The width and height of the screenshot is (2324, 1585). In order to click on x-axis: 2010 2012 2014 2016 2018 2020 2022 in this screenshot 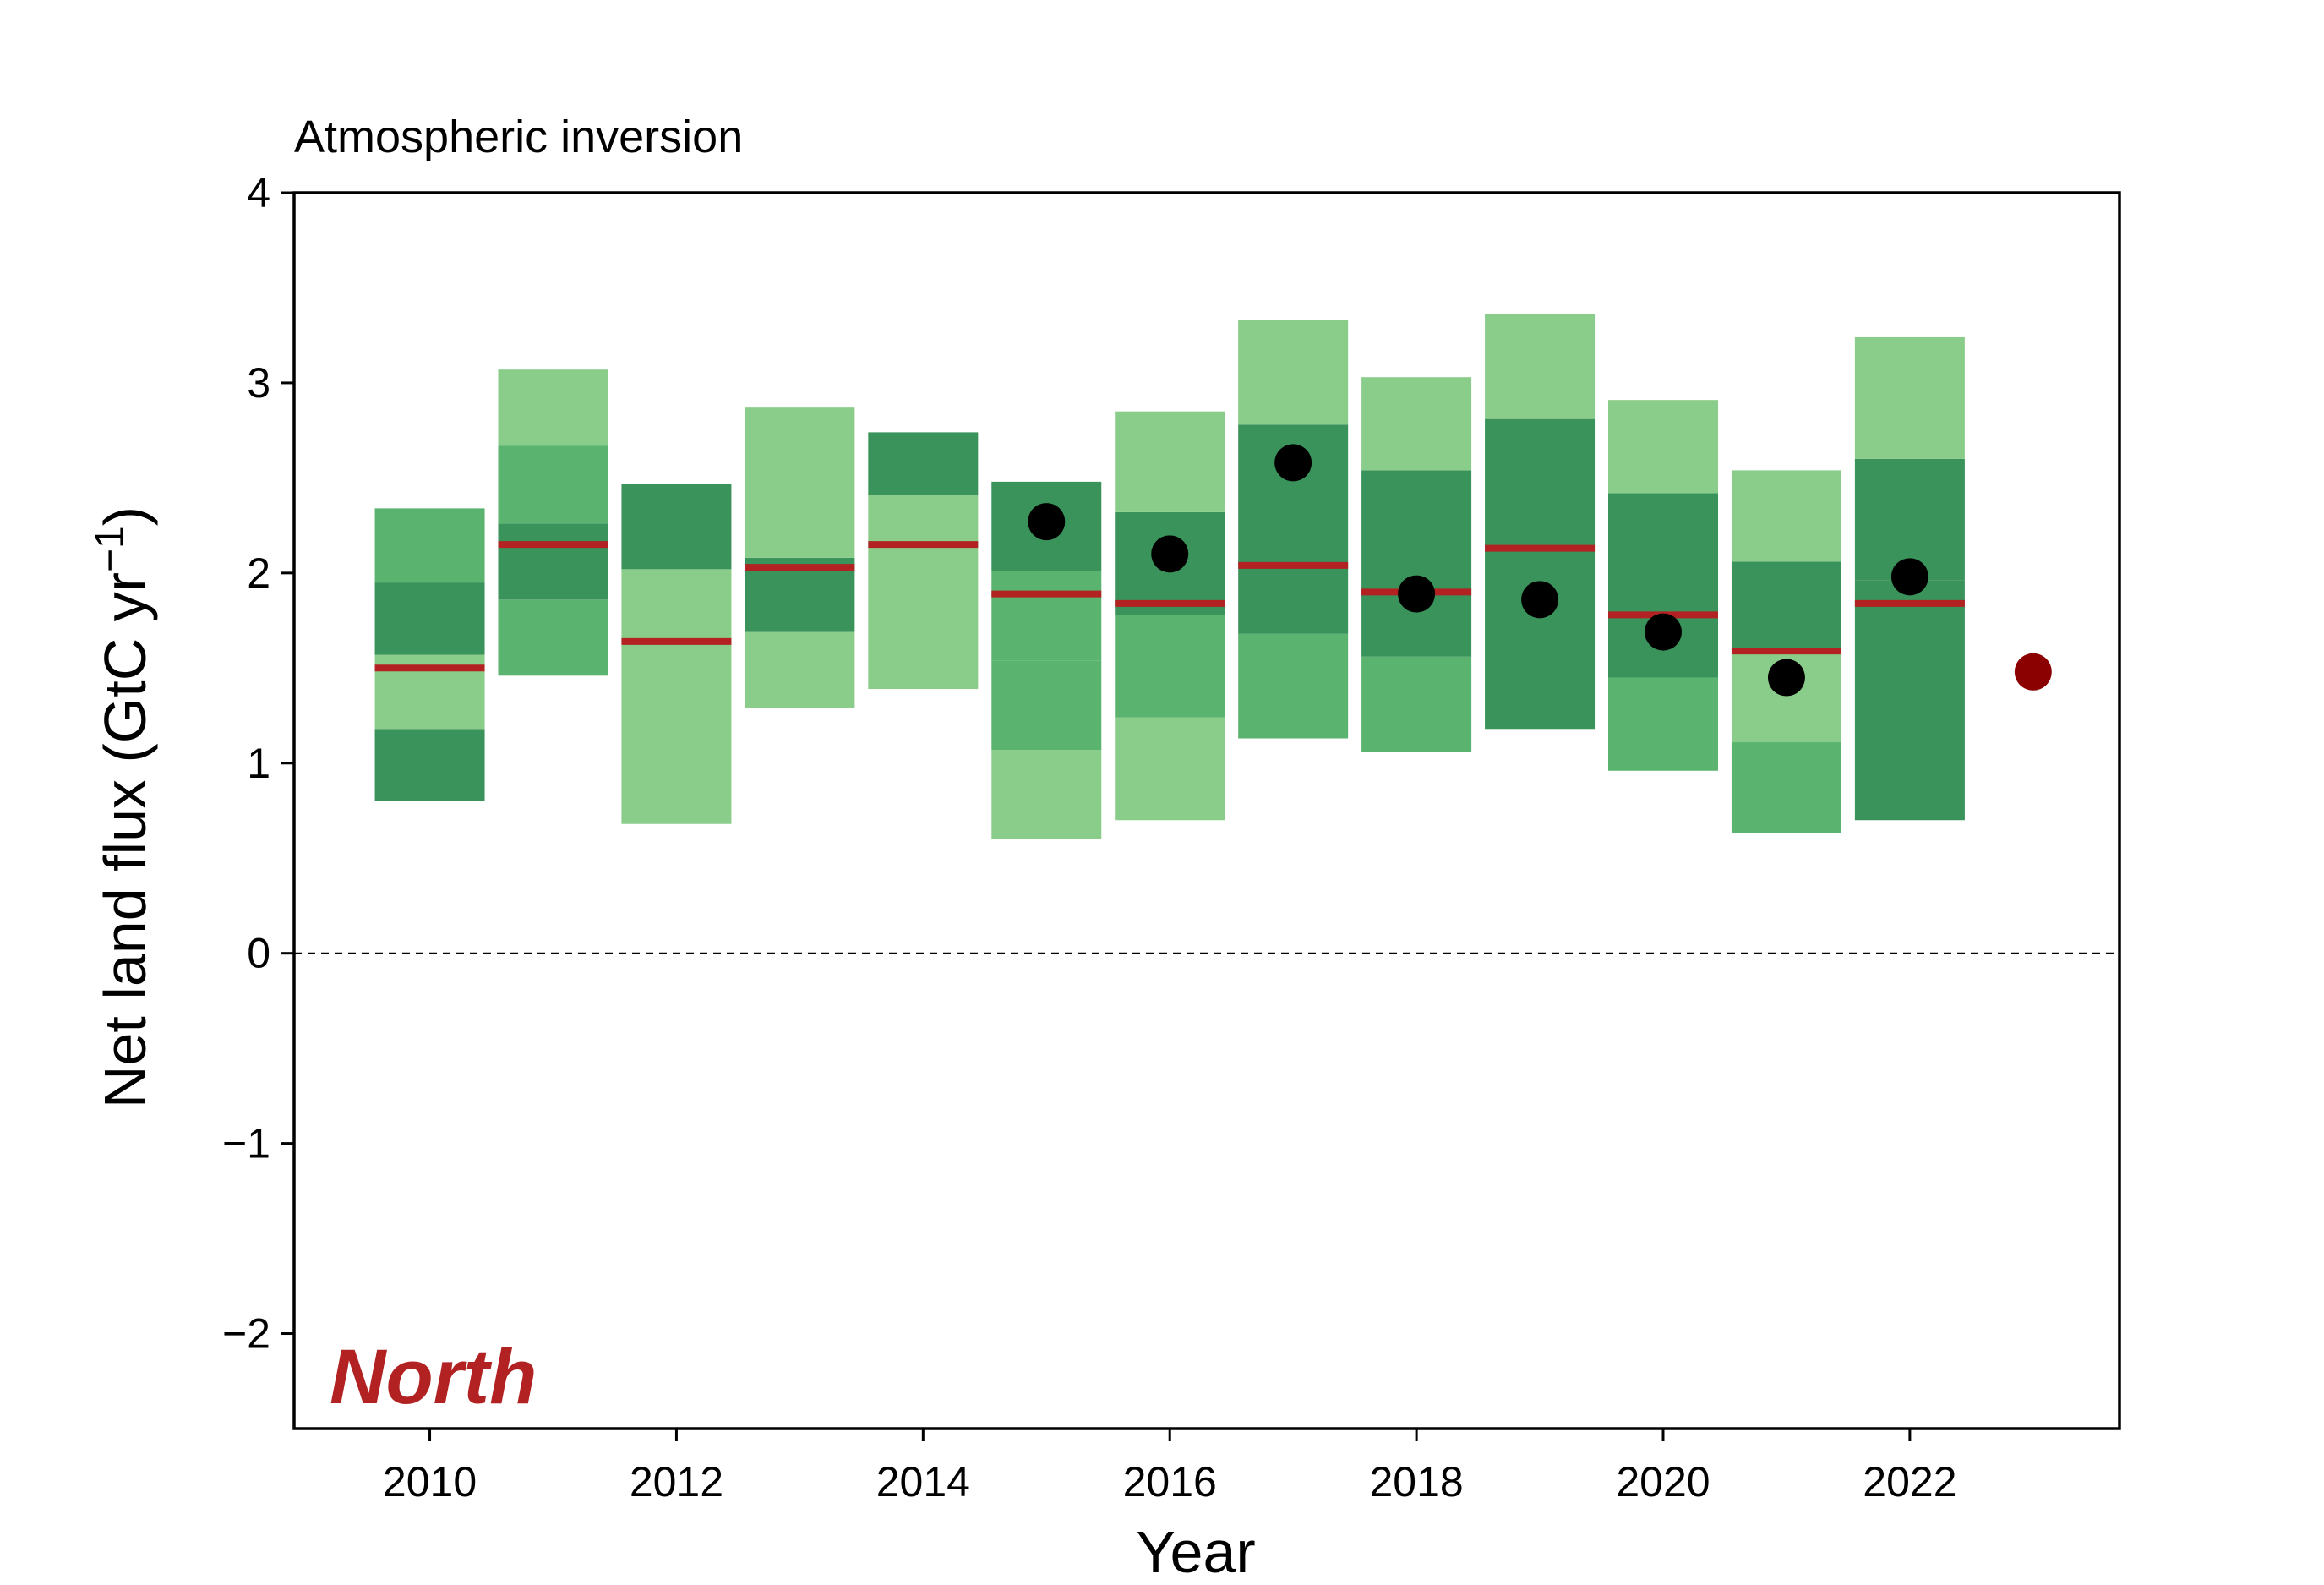, I will do `click(1170, 1468)`.